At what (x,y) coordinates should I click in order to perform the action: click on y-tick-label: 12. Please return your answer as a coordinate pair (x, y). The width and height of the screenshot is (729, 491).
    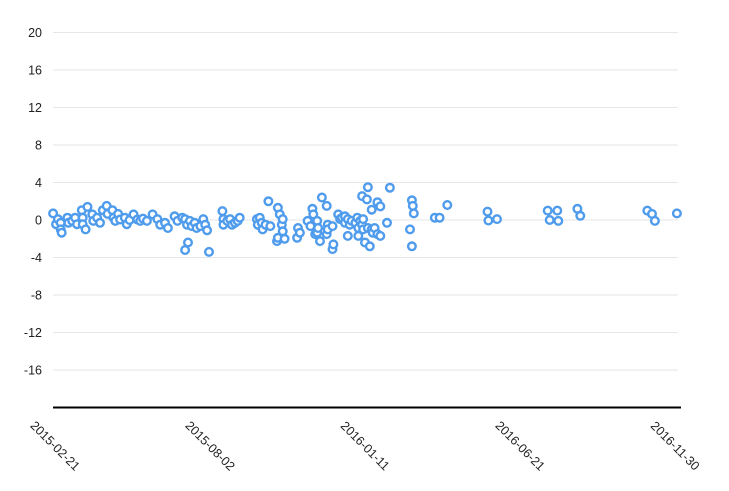
    Looking at the image, I should click on (35, 108).